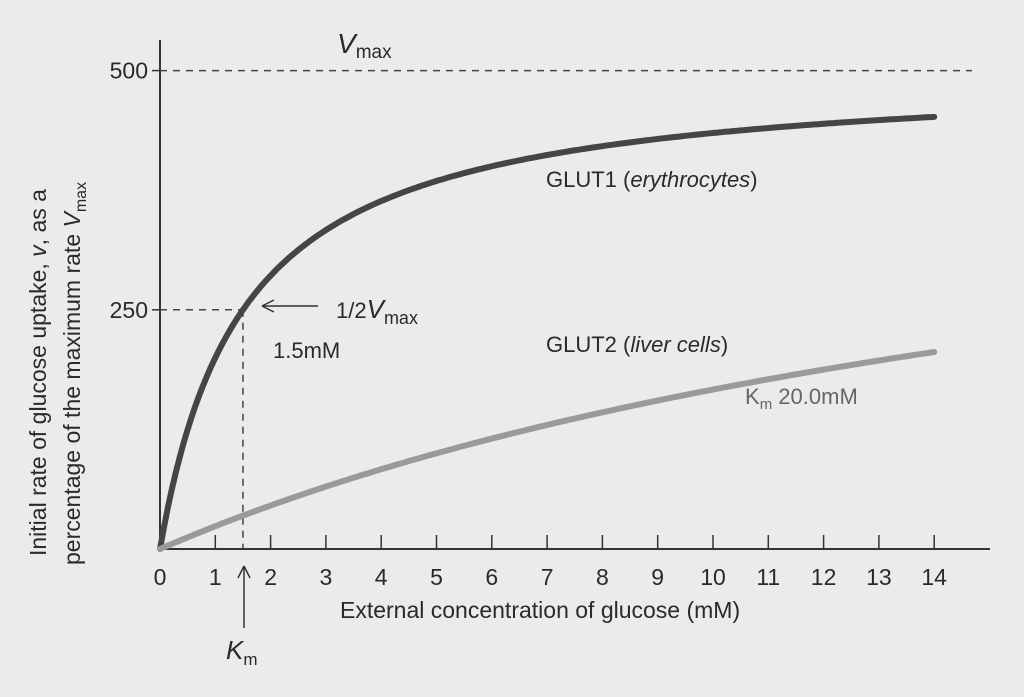  Describe the element at coordinates (160, 577) in the screenshot. I see `x-tick-label: 0` at that location.